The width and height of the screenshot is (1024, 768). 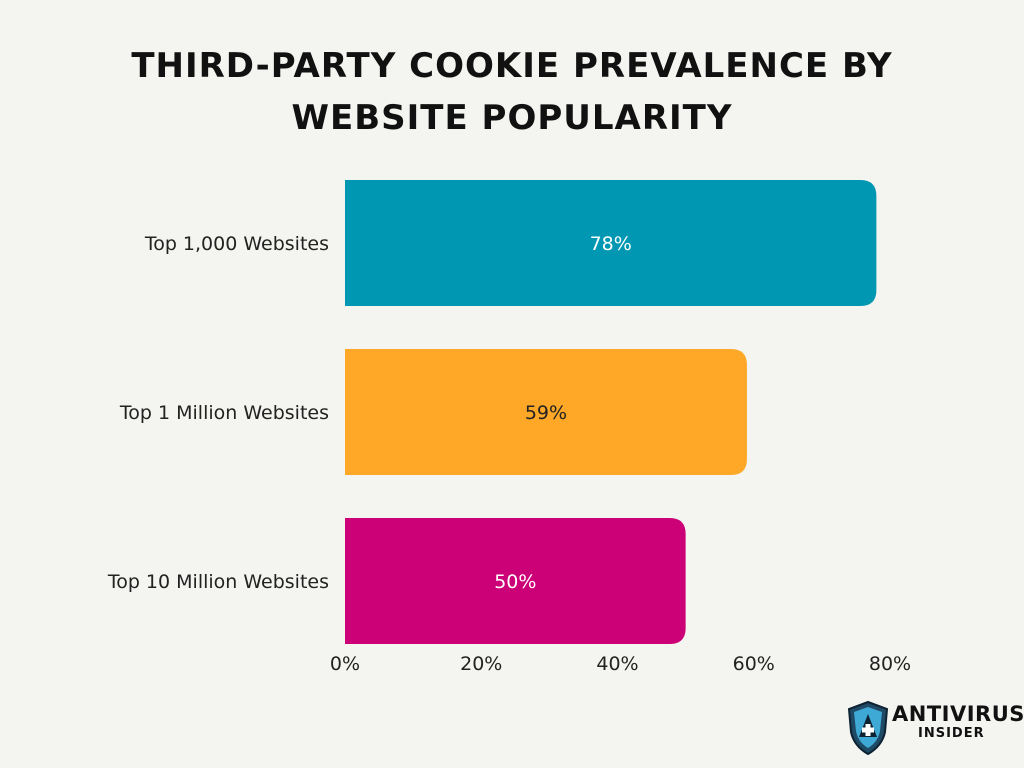 What do you see at coordinates (481, 664) in the screenshot?
I see `x-tick-label-20: 20%` at bounding box center [481, 664].